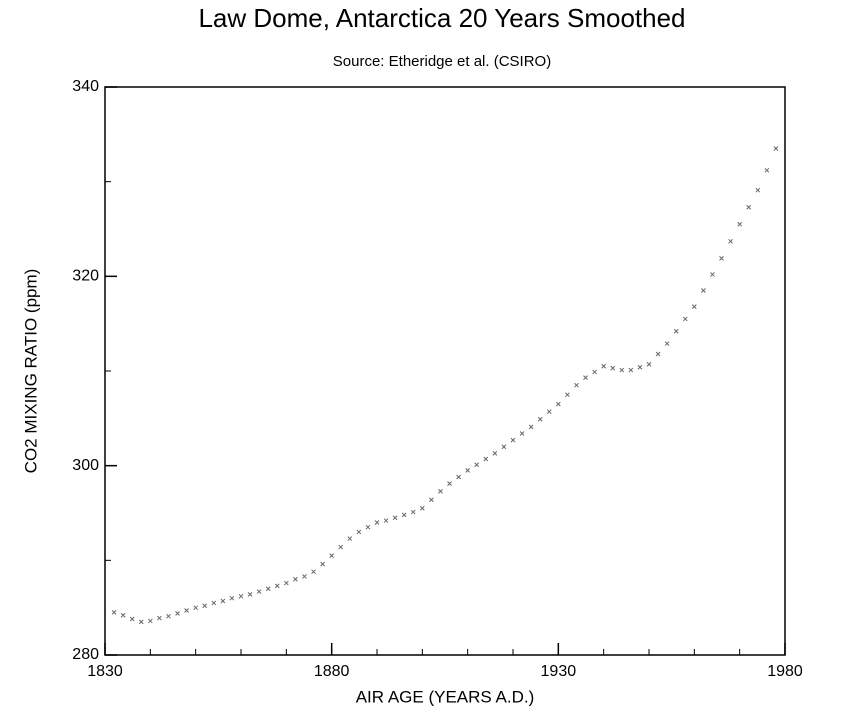  I want to click on x-tick-label: 1930, so click(559, 671).